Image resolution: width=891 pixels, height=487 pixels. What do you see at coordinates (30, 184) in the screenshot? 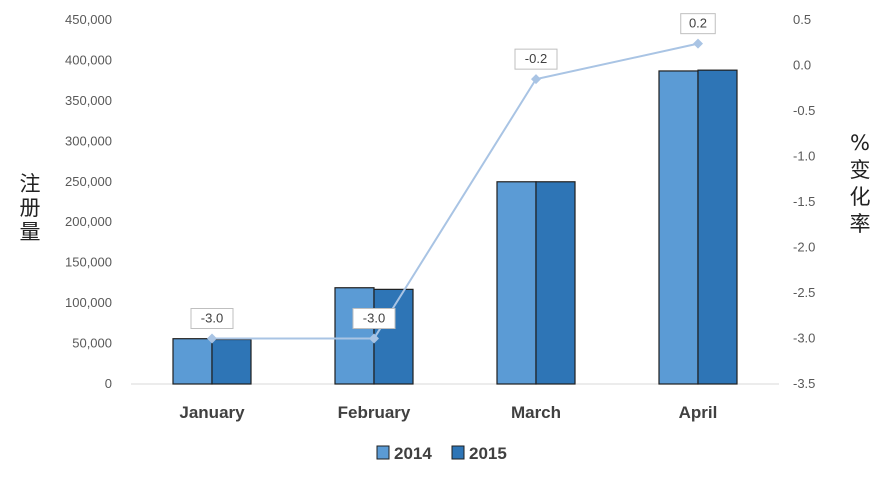
I see `y-axis-title-char: 注` at bounding box center [30, 184].